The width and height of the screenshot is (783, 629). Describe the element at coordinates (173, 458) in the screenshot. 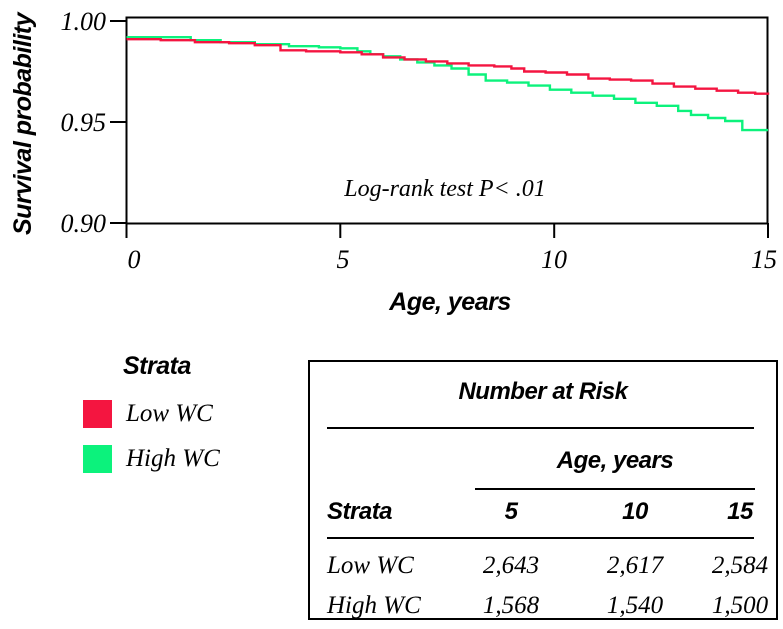

I see `legend-item-label: High WC` at that location.